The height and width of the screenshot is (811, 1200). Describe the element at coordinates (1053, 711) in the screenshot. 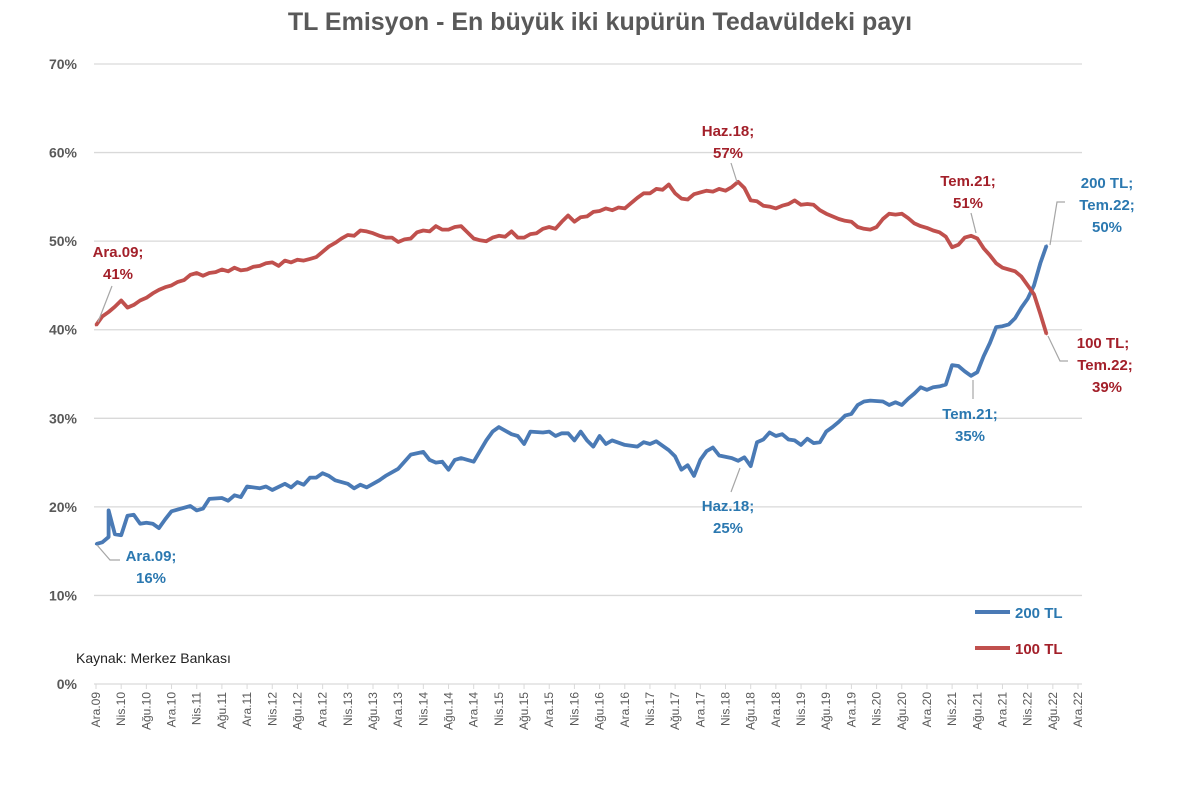

I see `x-tick-label: Ağu.22` at that location.